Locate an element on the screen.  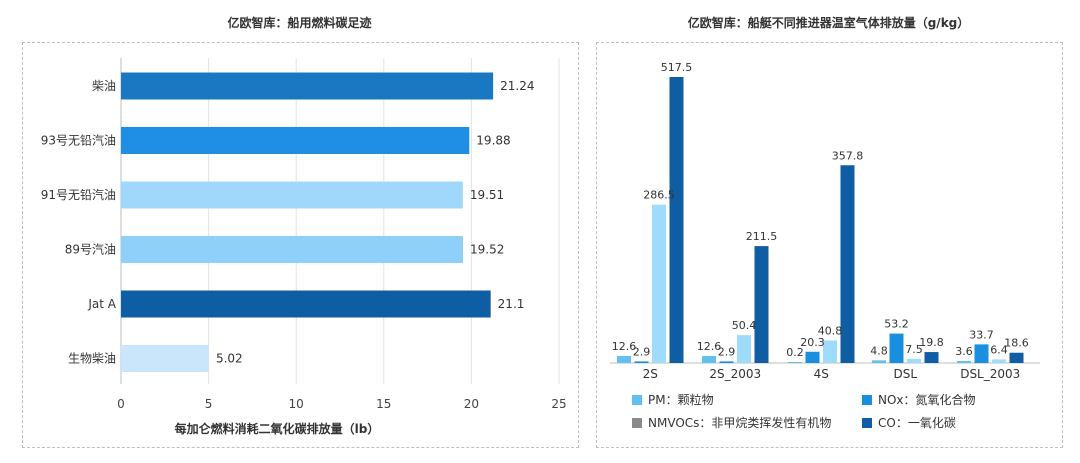
right-value-label: 18.6 is located at coordinates (1016, 343).